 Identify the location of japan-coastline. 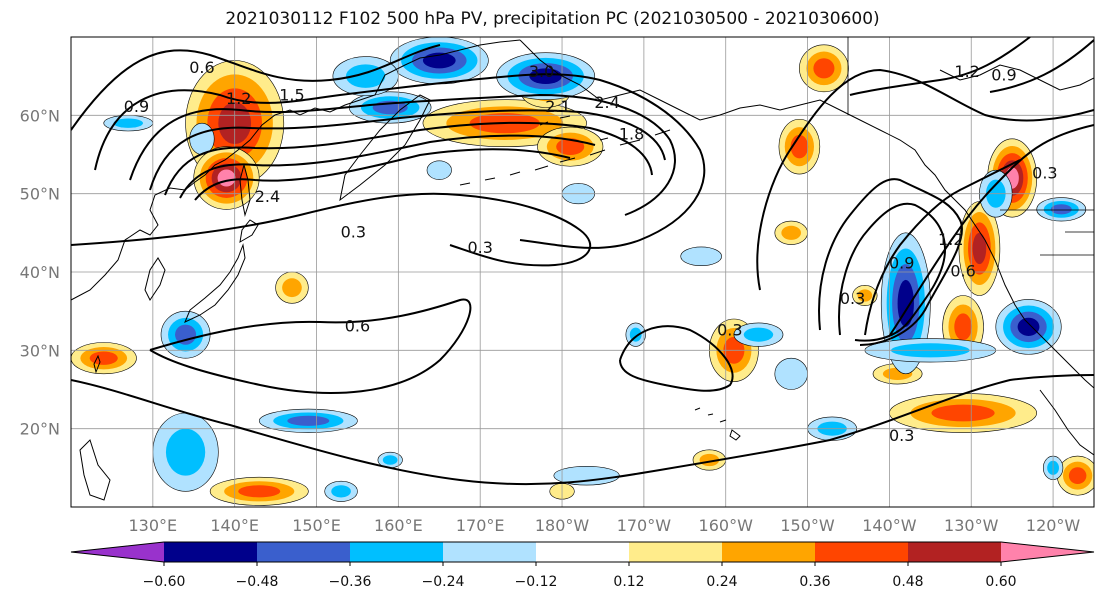
(215, 283).